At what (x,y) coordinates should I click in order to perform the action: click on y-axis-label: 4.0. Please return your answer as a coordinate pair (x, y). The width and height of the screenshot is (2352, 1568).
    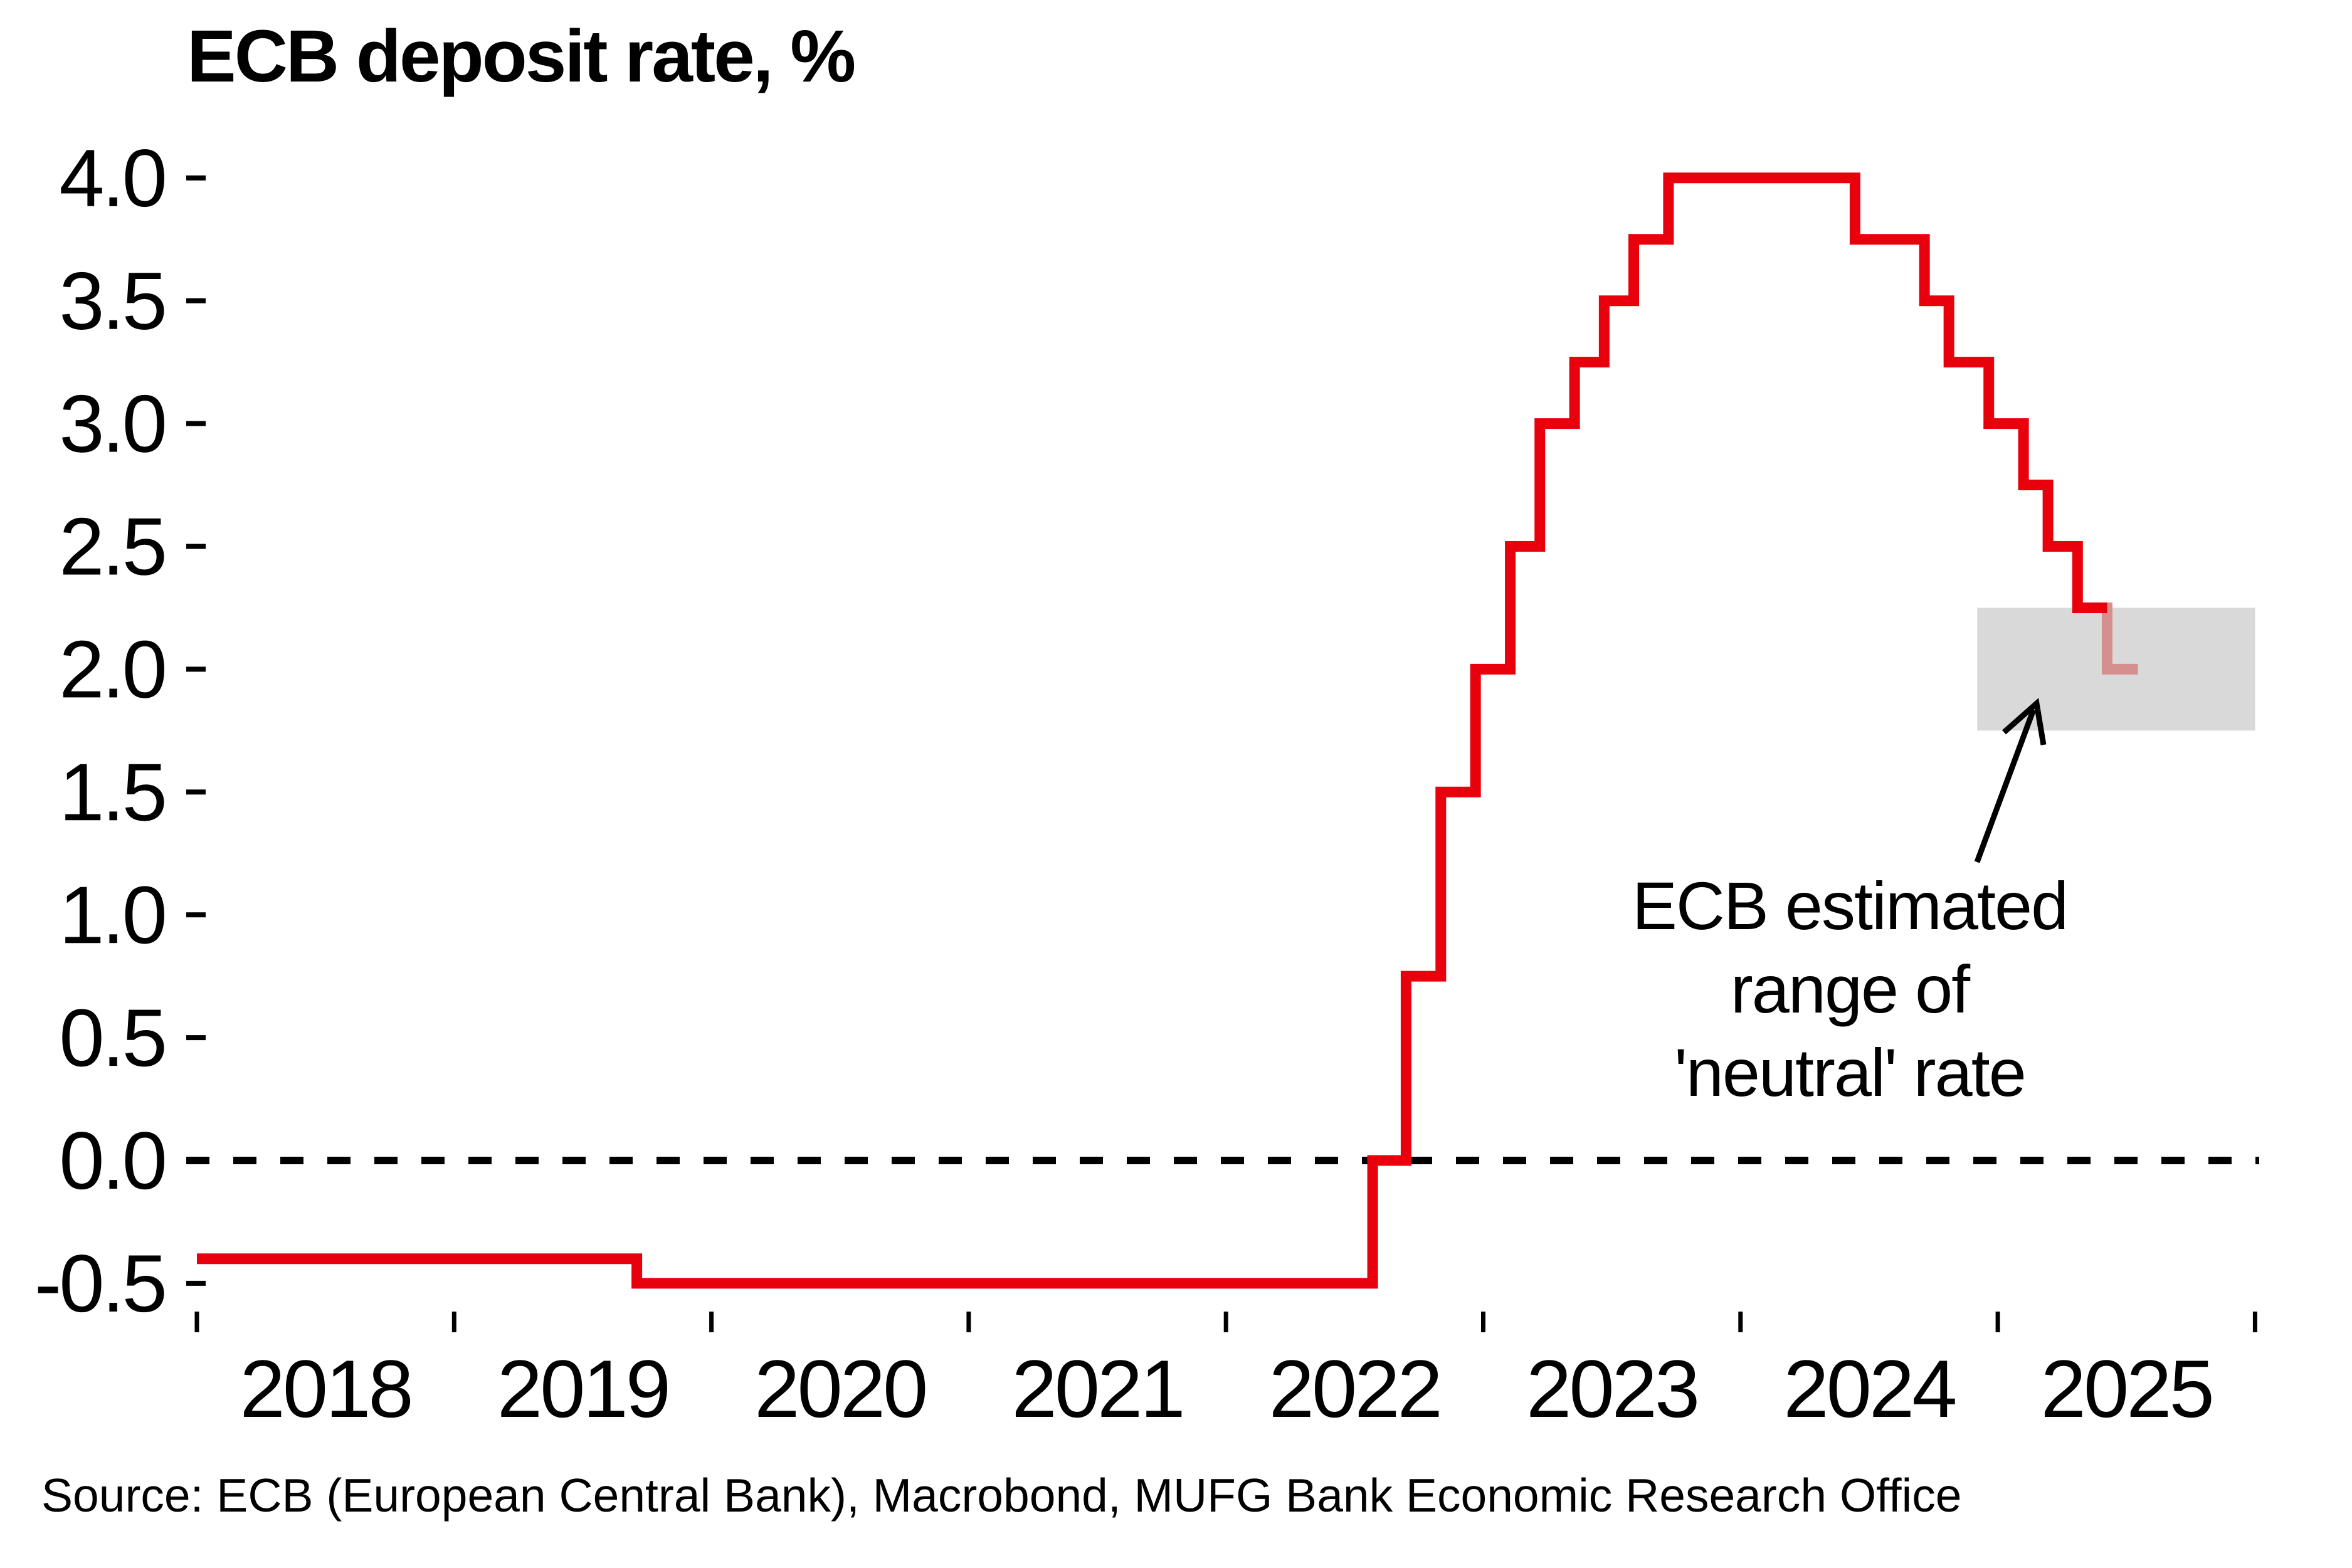
    Looking at the image, I should click on (112, 178).